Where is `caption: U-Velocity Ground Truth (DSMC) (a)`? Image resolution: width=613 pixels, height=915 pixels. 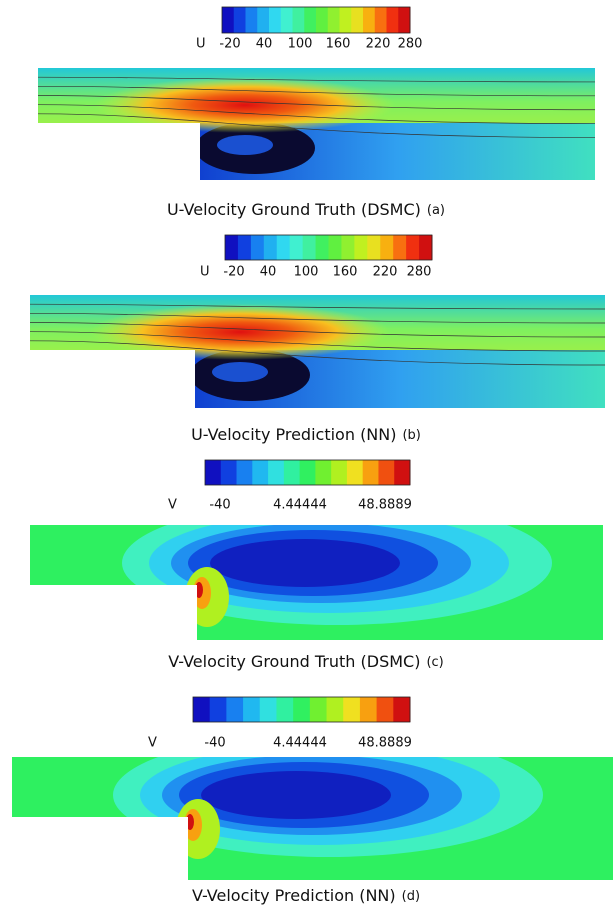
caption: U-Velocity Ground Truth (DSMC) (a) is located at coordinates (306, 209).